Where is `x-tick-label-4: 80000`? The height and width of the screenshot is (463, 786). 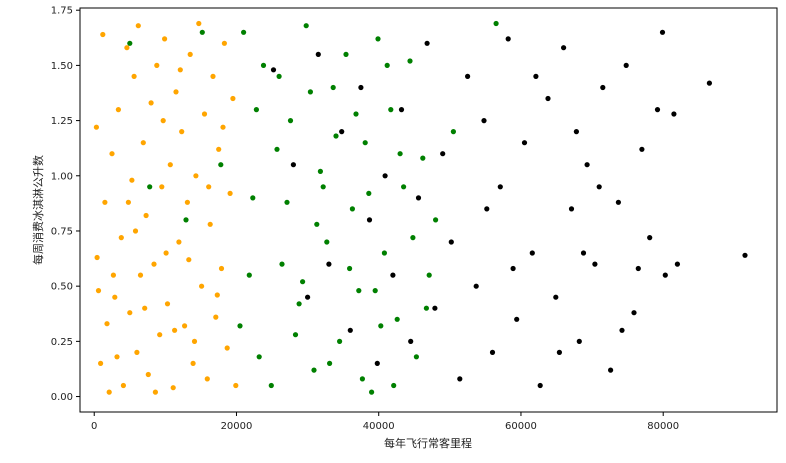
x-tick-label-4: 80000 is located at coordinates (663, 426).